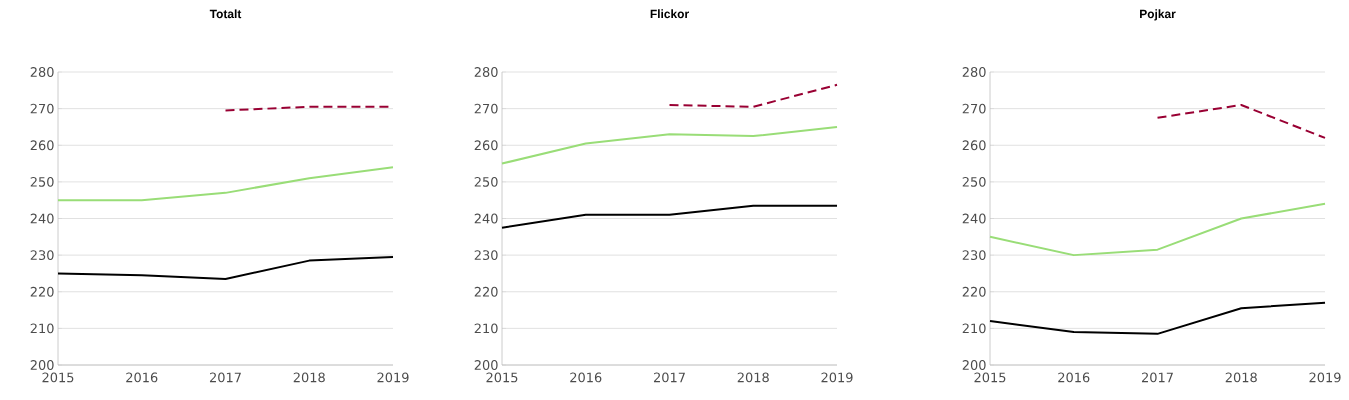 The width and height of the screenshot is (1349, 400). I want to click on chart-title: Totalt, so click(225, 14).